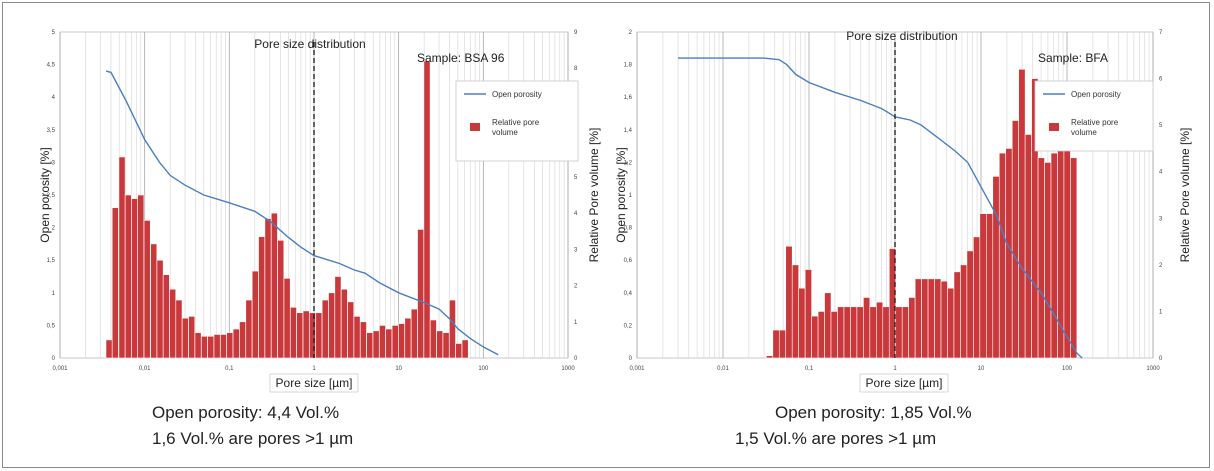  I want to click on y-tick-label-right: 3, so click(576, 250).